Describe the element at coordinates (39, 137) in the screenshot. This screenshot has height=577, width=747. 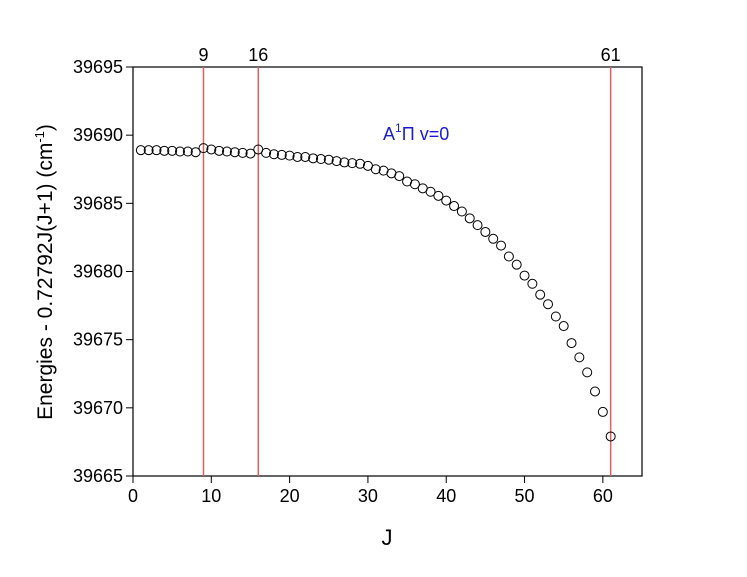
I see `y-label-sup: -1` at that location.